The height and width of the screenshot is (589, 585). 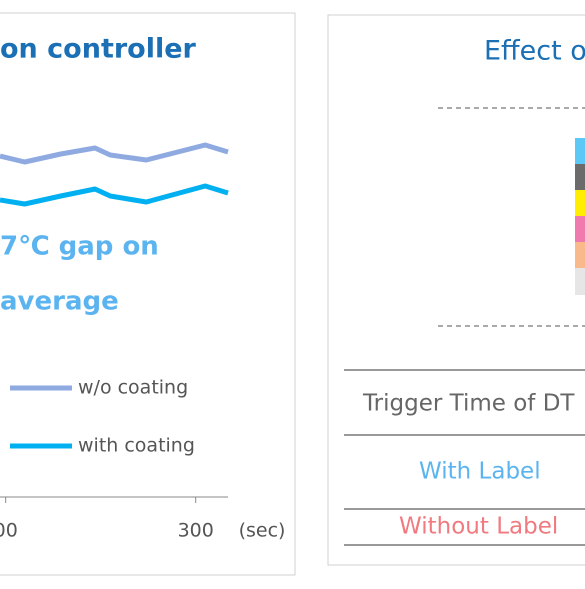 What do you see at coordinates (9, 531) in the screenshot?
I see `x-tick-label: 00` at bounding box center [9, 531].